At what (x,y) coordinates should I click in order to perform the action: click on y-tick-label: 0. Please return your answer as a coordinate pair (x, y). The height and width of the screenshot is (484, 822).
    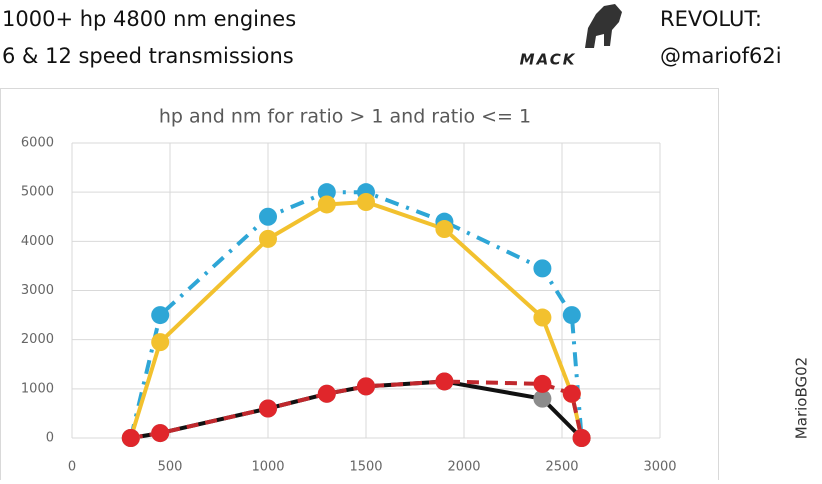
    Looking at the image, I should click on (50, 438).